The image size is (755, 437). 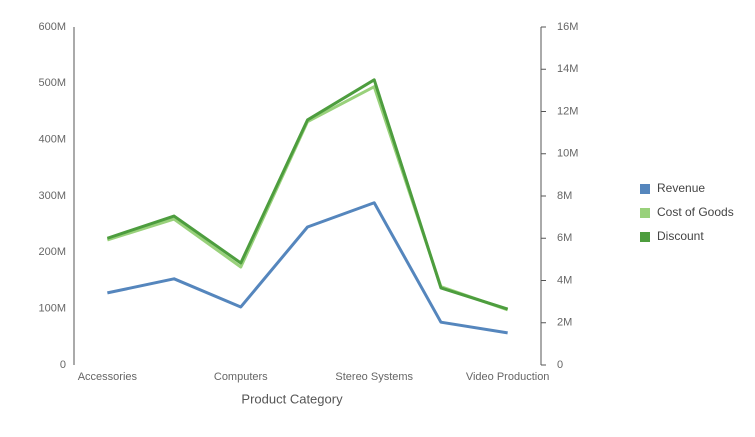 What do you see at coordinates (560, 365) in the screenshot?
I see `y2-tick-label: 0` at bounding box center [560, 365].